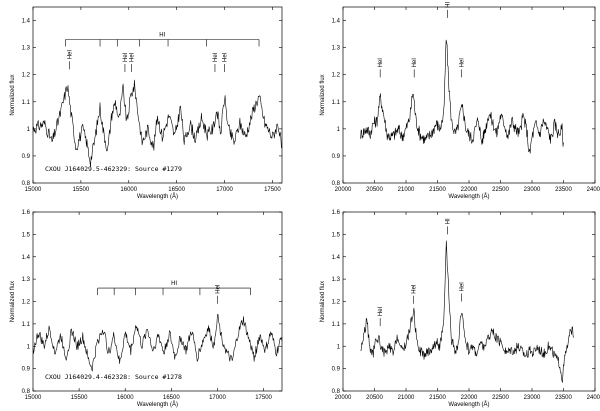 The width and height of the screenshot is (600, 411). What do you see at coordinates (113, 377) in the screenshot?
I see `source-label: CXOU J164029.4-462328: Source #1278` at bounding box center [113, 377].